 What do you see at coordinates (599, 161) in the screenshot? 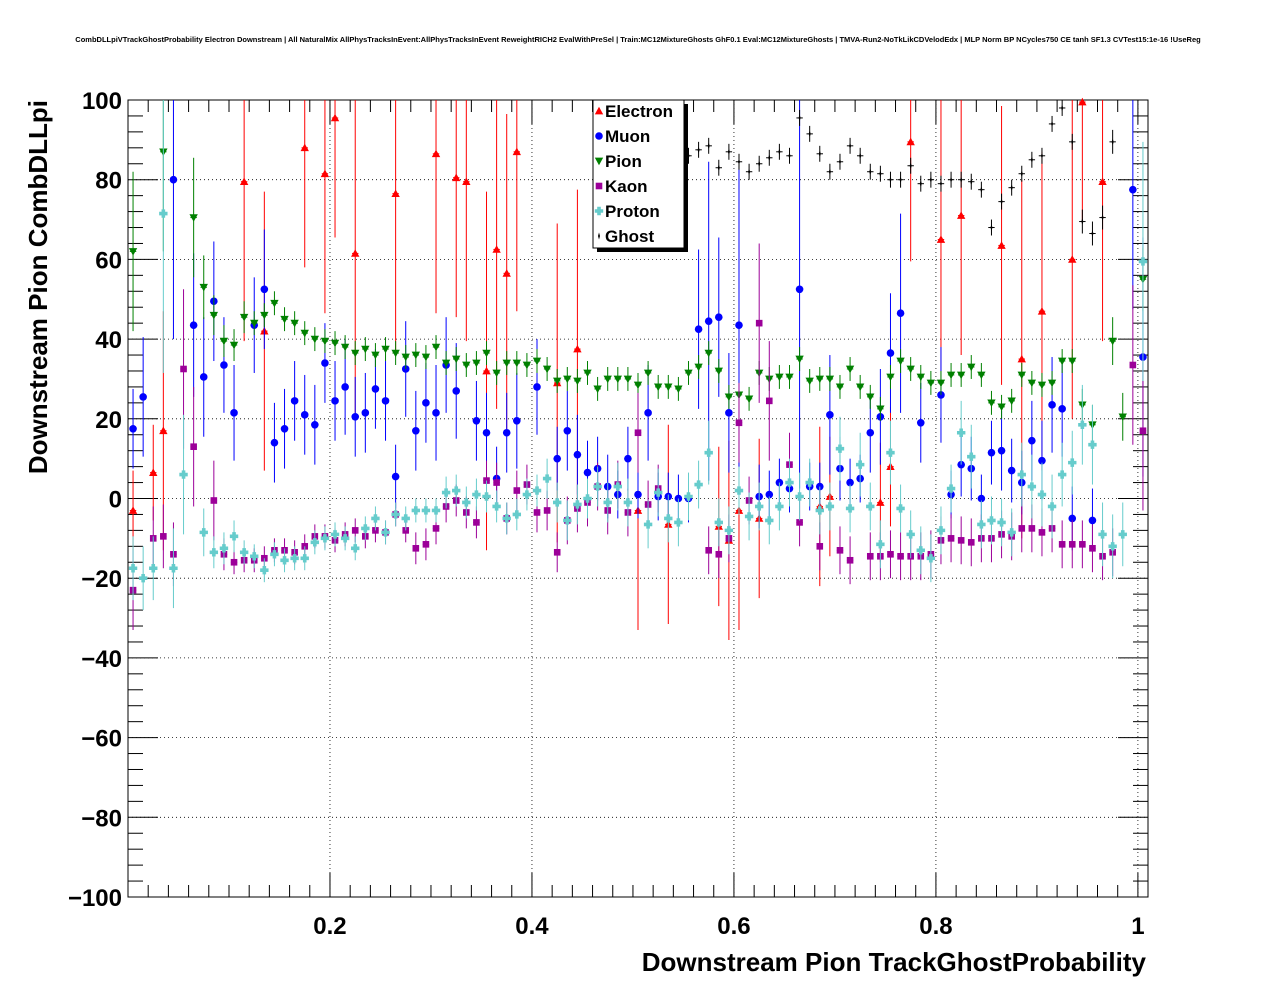
I see `legend-marker-pion` at bounding box center [599, 161].